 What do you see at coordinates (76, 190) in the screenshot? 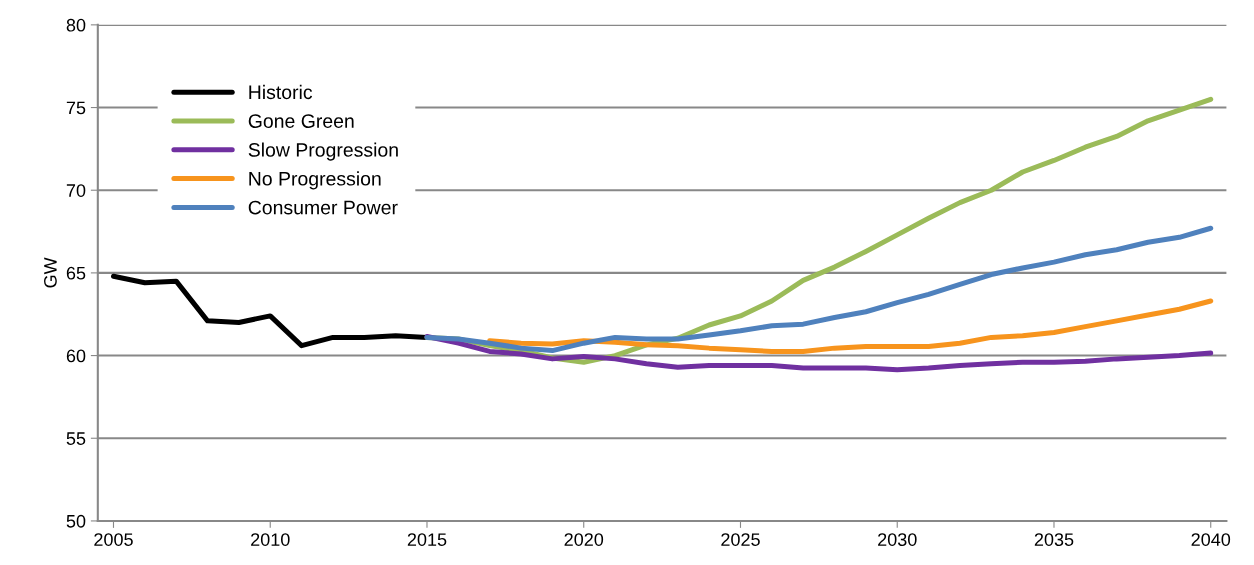
I see `y-tick-label: 70` at bounding box center [76, 190].